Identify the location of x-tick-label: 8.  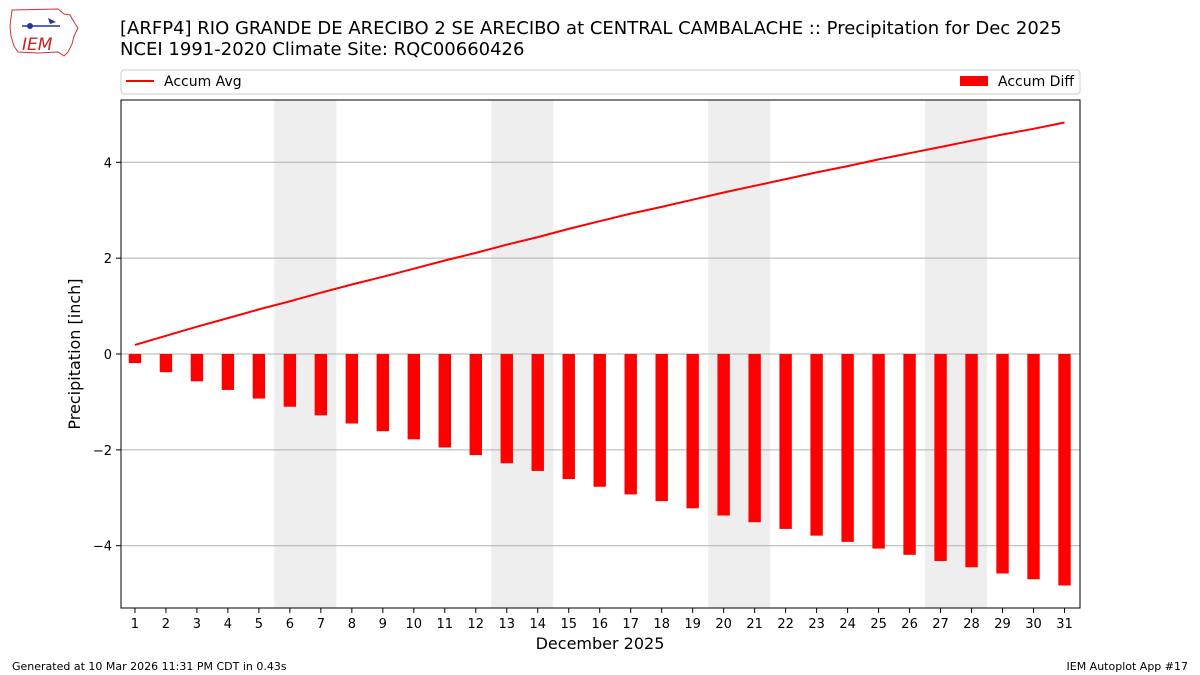
(352, 624).